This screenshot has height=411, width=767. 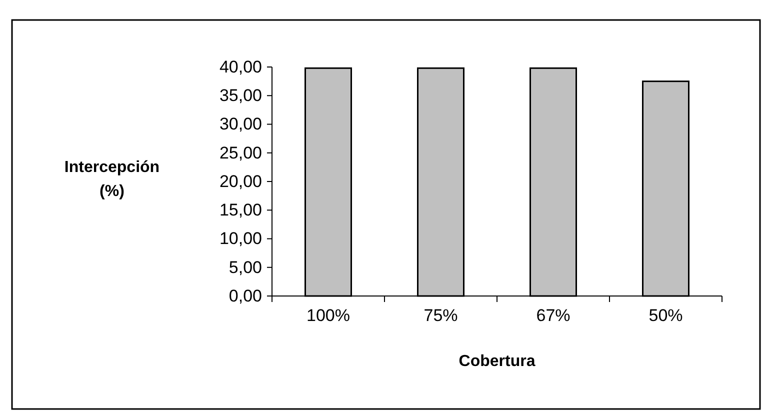 What do you see at coordinates (112, 179) in the screenshot?
I see `y-axis-title: Intercepción (%)` at bounding box center [112, 179].